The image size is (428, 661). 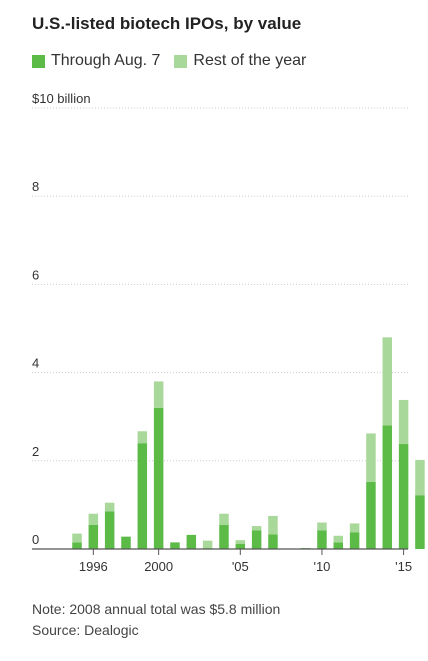 I want to click on bar-through-2015, so click(x=403, y=496).